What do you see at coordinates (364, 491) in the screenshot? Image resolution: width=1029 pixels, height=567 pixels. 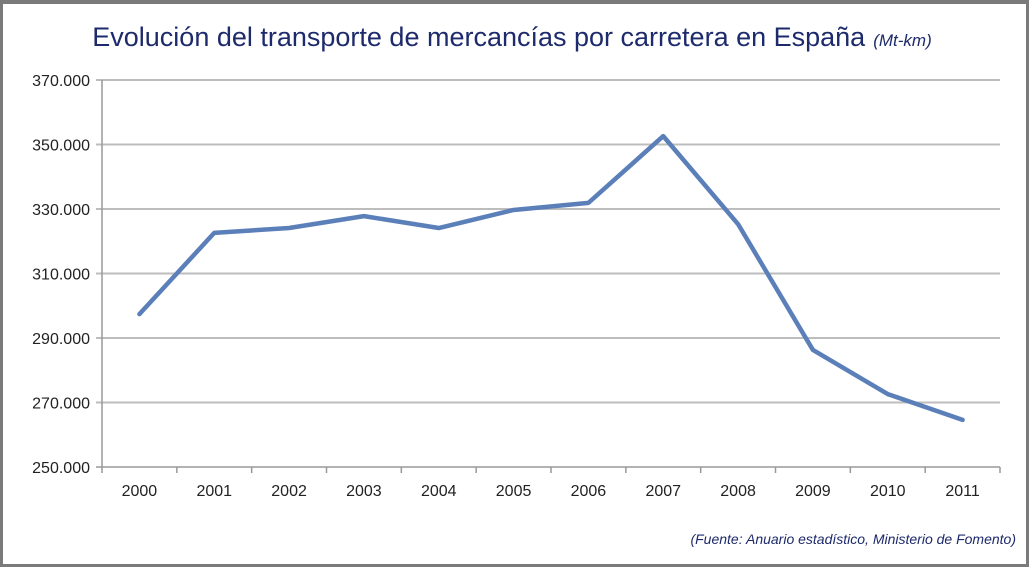 I see `x-tick-label: 2003` at bounding box center [364, 491].